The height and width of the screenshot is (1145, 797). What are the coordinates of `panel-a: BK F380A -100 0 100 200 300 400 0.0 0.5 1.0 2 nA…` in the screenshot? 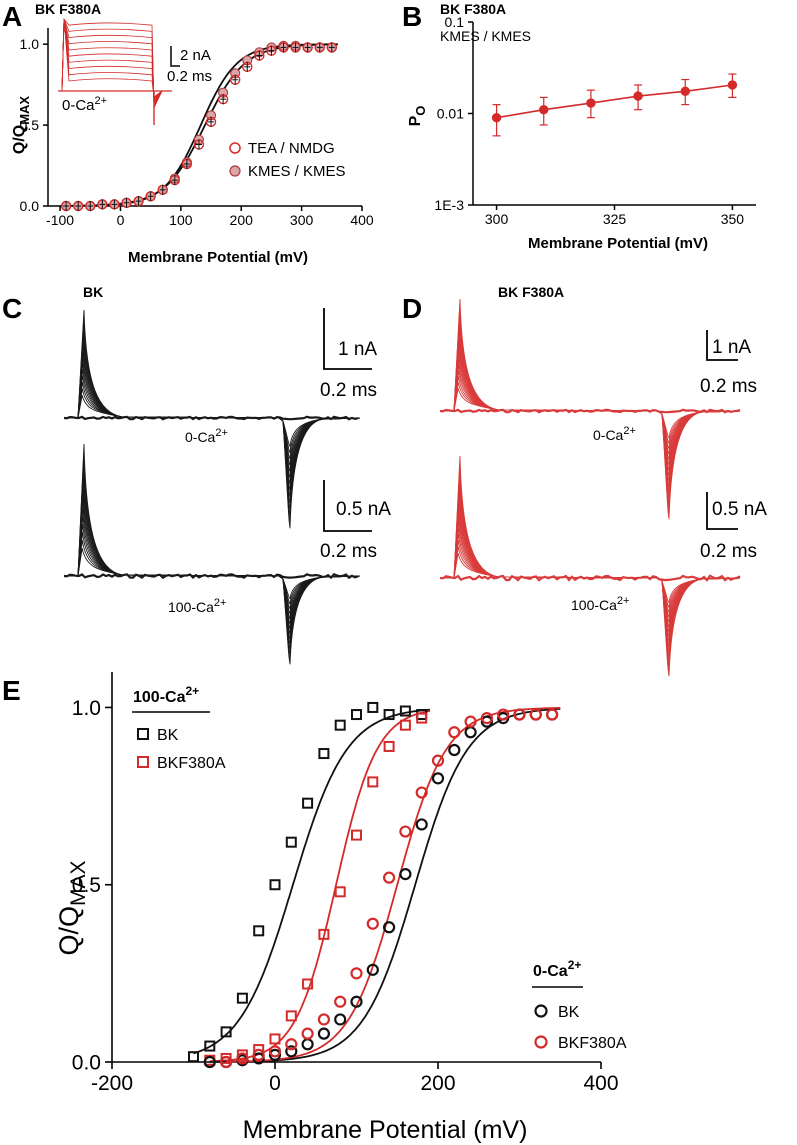 It's located at (192, 133).